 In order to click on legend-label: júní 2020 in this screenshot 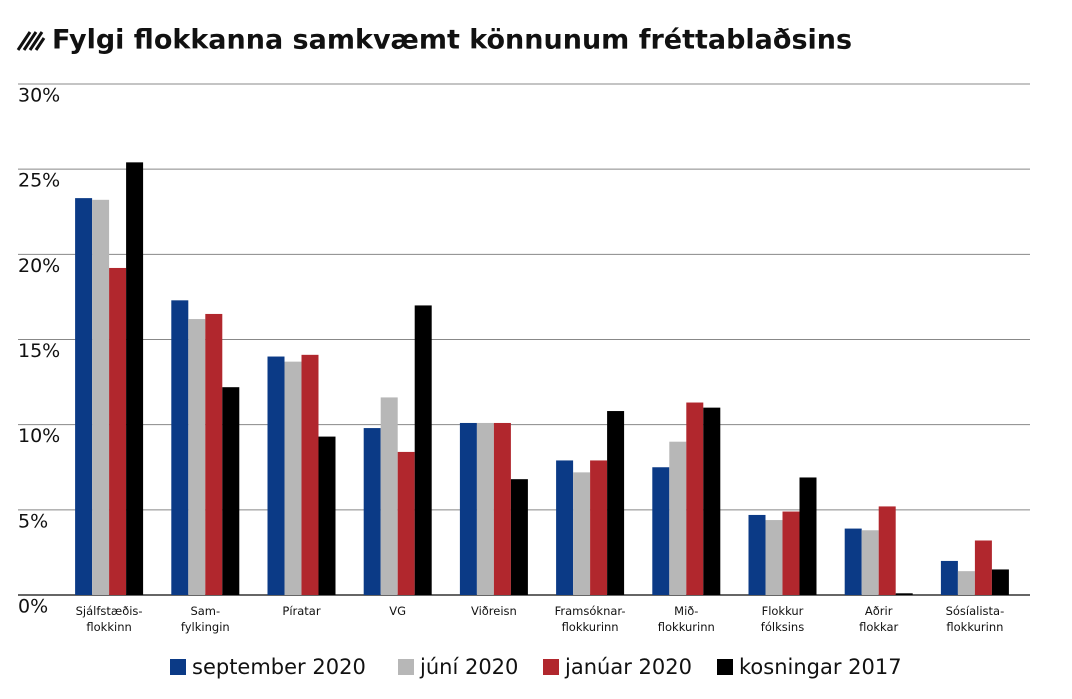, I will do `click(468, 667)`.